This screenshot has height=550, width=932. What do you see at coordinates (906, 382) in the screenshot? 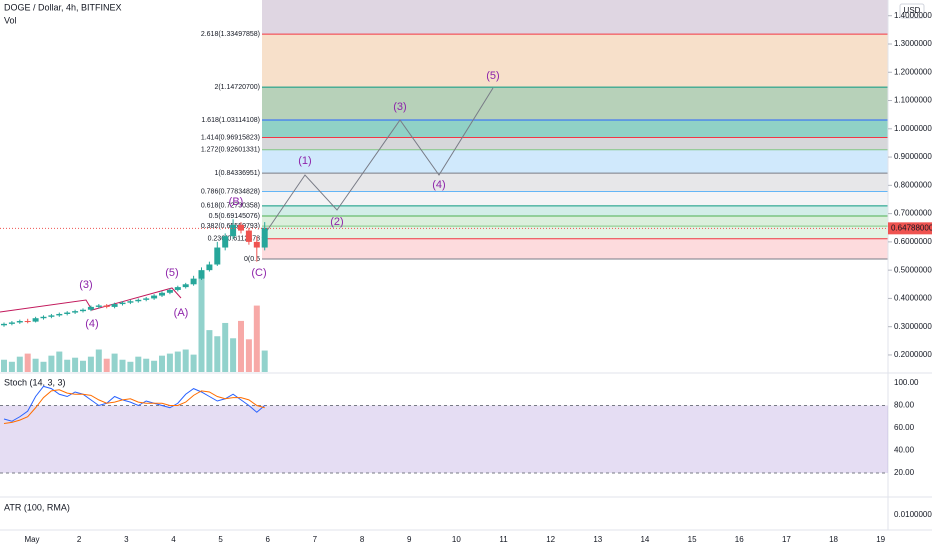
I see `stoch-tick-label: 100.00` at bounding box center [906, 382].